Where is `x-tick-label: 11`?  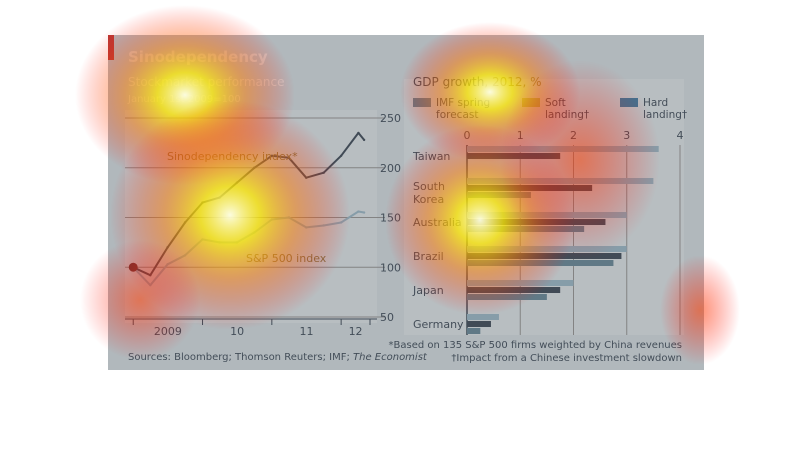 x-tick-label: 11 is located at coordinates (306, 331).